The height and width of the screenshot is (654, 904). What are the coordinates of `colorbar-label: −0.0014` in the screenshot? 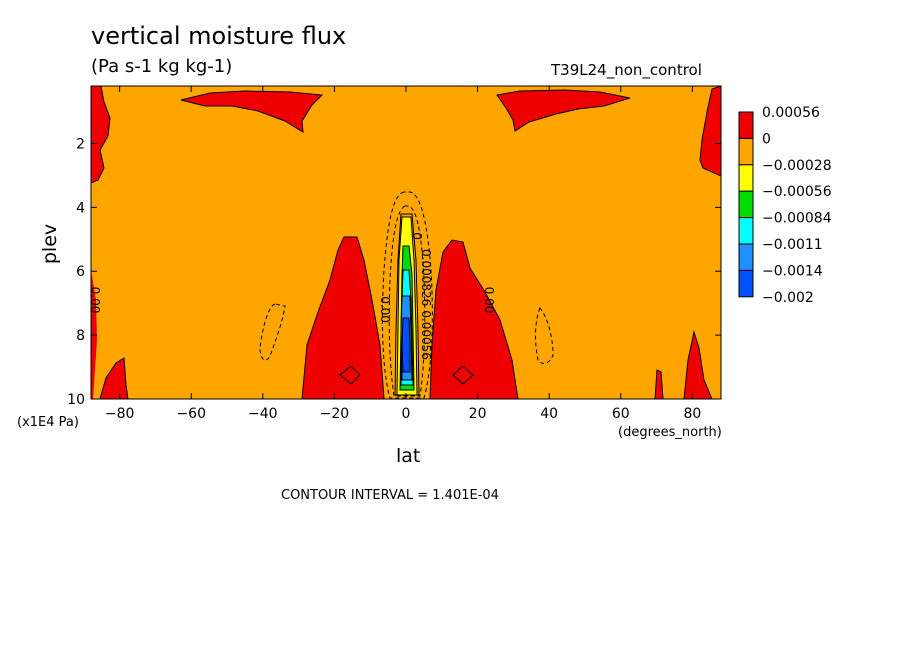 It's located at (792, 271).